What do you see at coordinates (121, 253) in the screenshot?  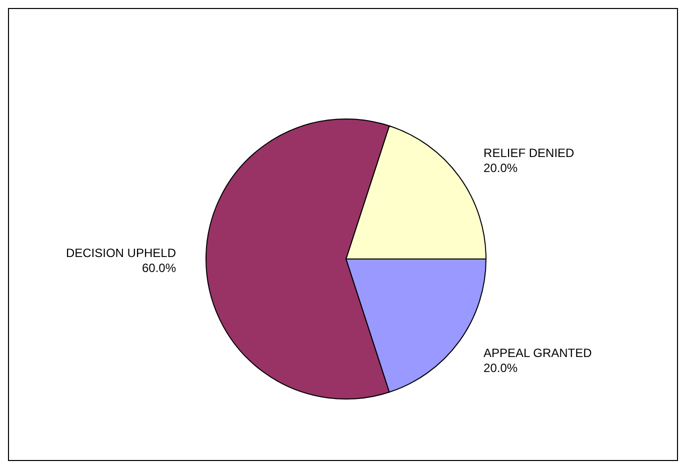 I see `slice-label: DECISION UPHELD` at bounding box center [121, 253].